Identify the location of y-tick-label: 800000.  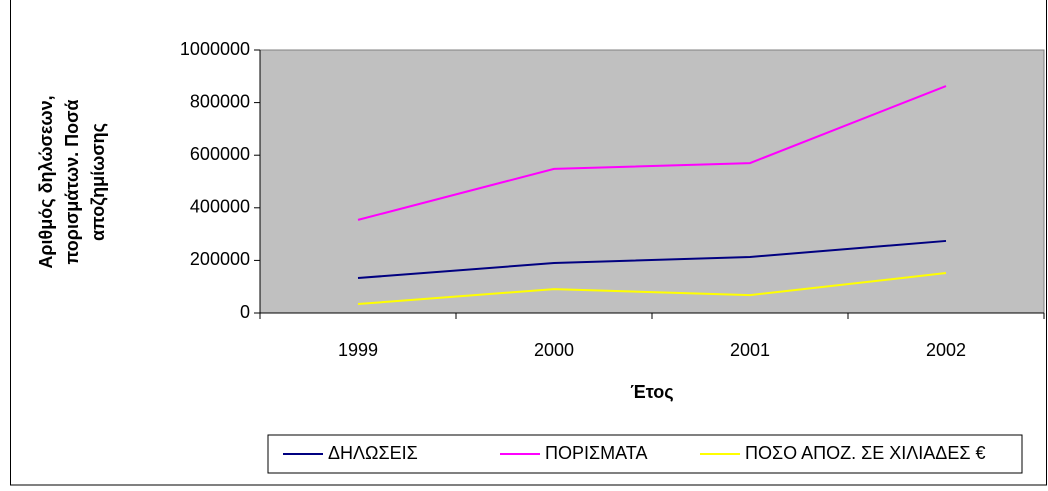
(220, 101).